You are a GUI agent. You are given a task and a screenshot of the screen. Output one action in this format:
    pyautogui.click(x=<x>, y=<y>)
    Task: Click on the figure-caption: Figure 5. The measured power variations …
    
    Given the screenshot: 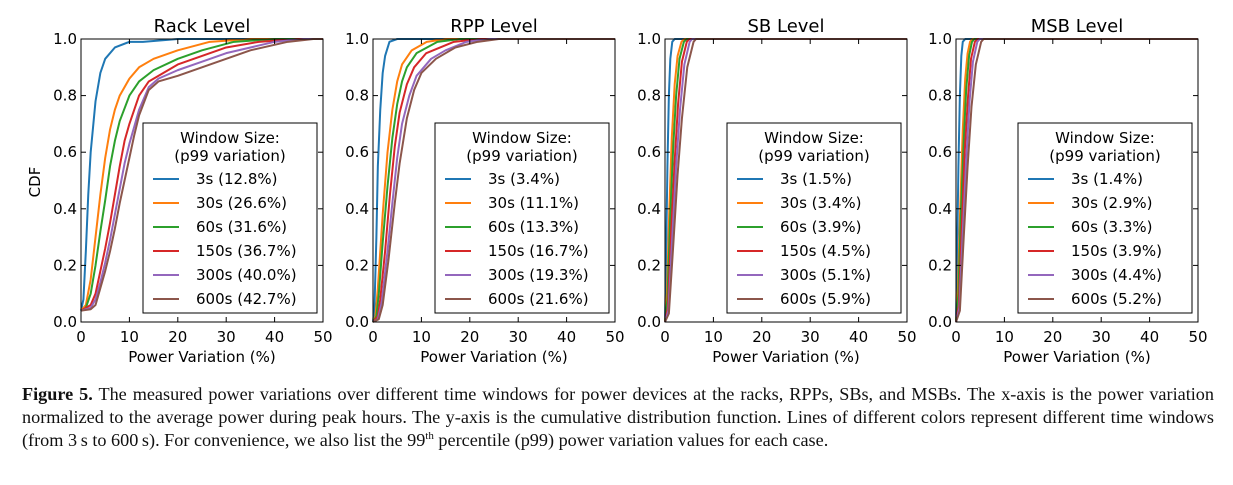 What is the action you would take?
    pyautogui.click(x=618, y=417)
    